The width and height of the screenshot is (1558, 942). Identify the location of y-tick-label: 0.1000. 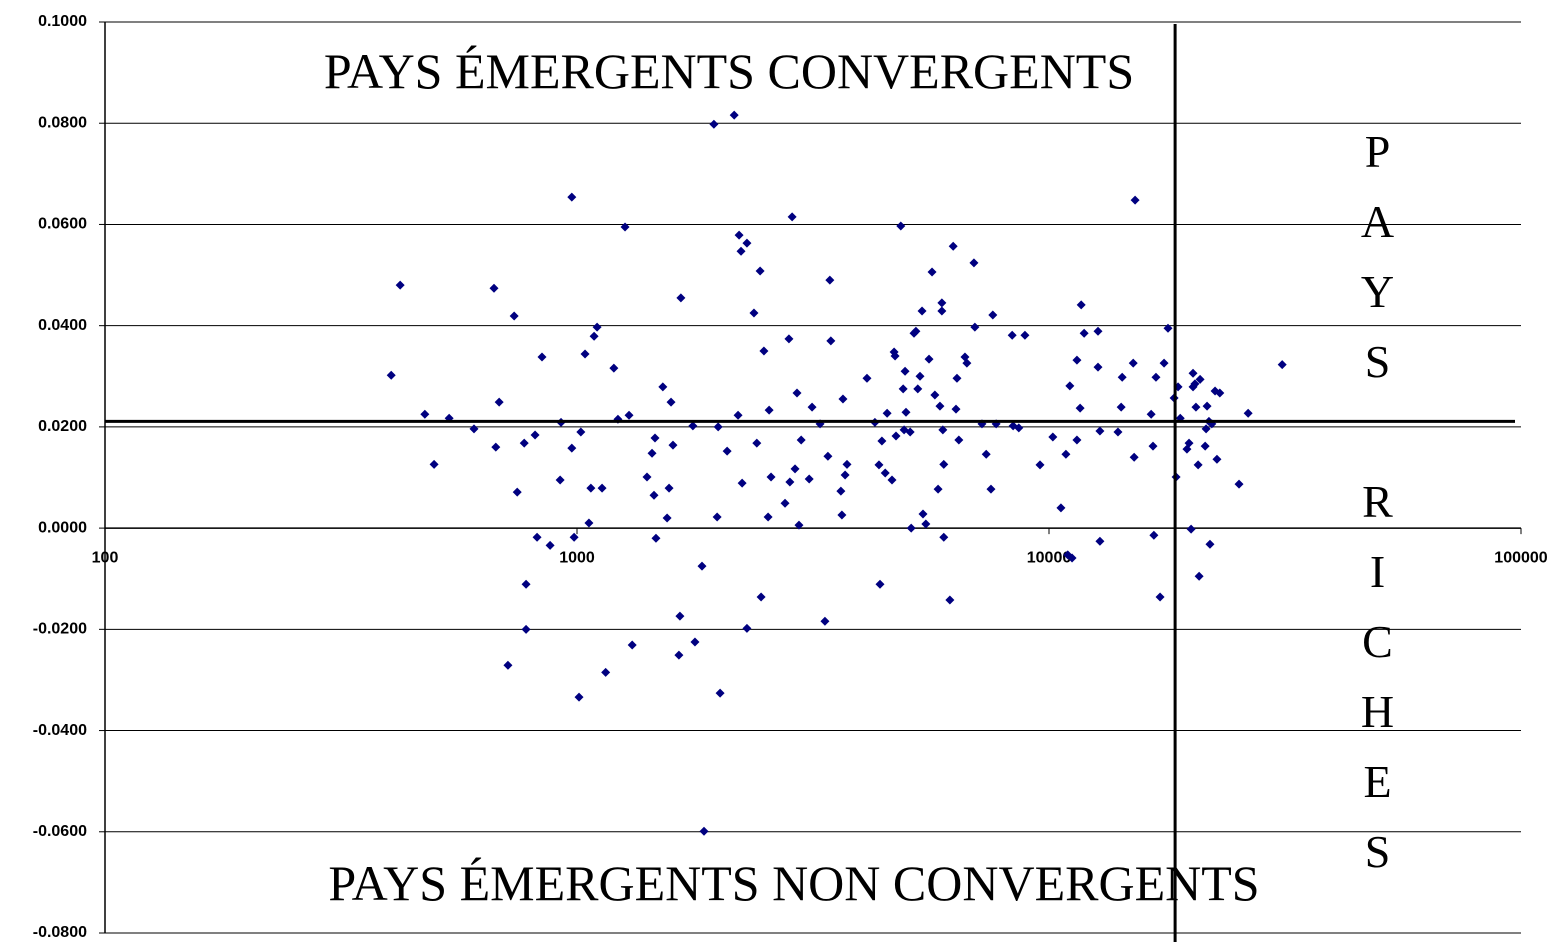
(62, 21).